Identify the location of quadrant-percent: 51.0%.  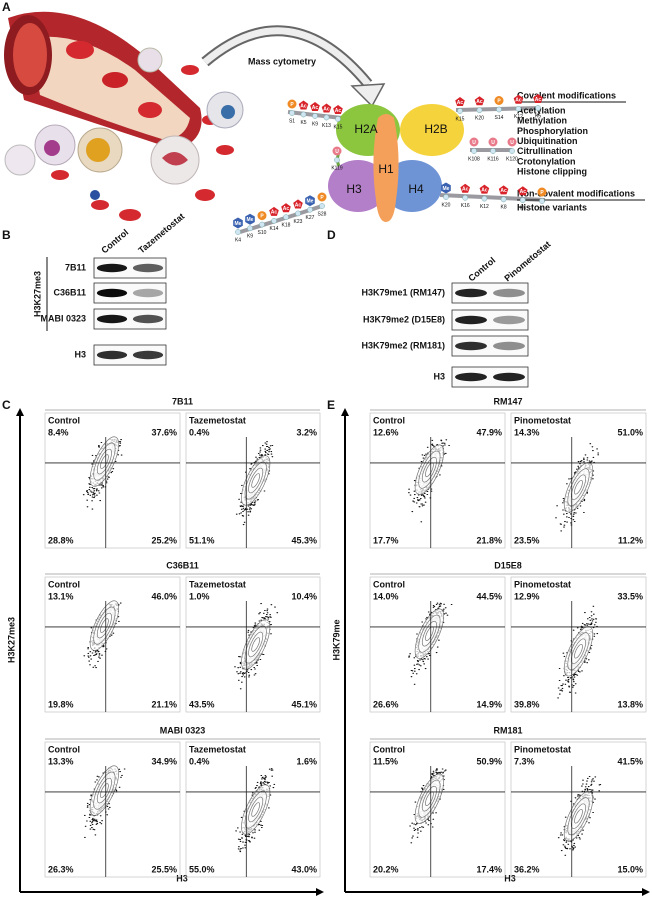
(630, 432).